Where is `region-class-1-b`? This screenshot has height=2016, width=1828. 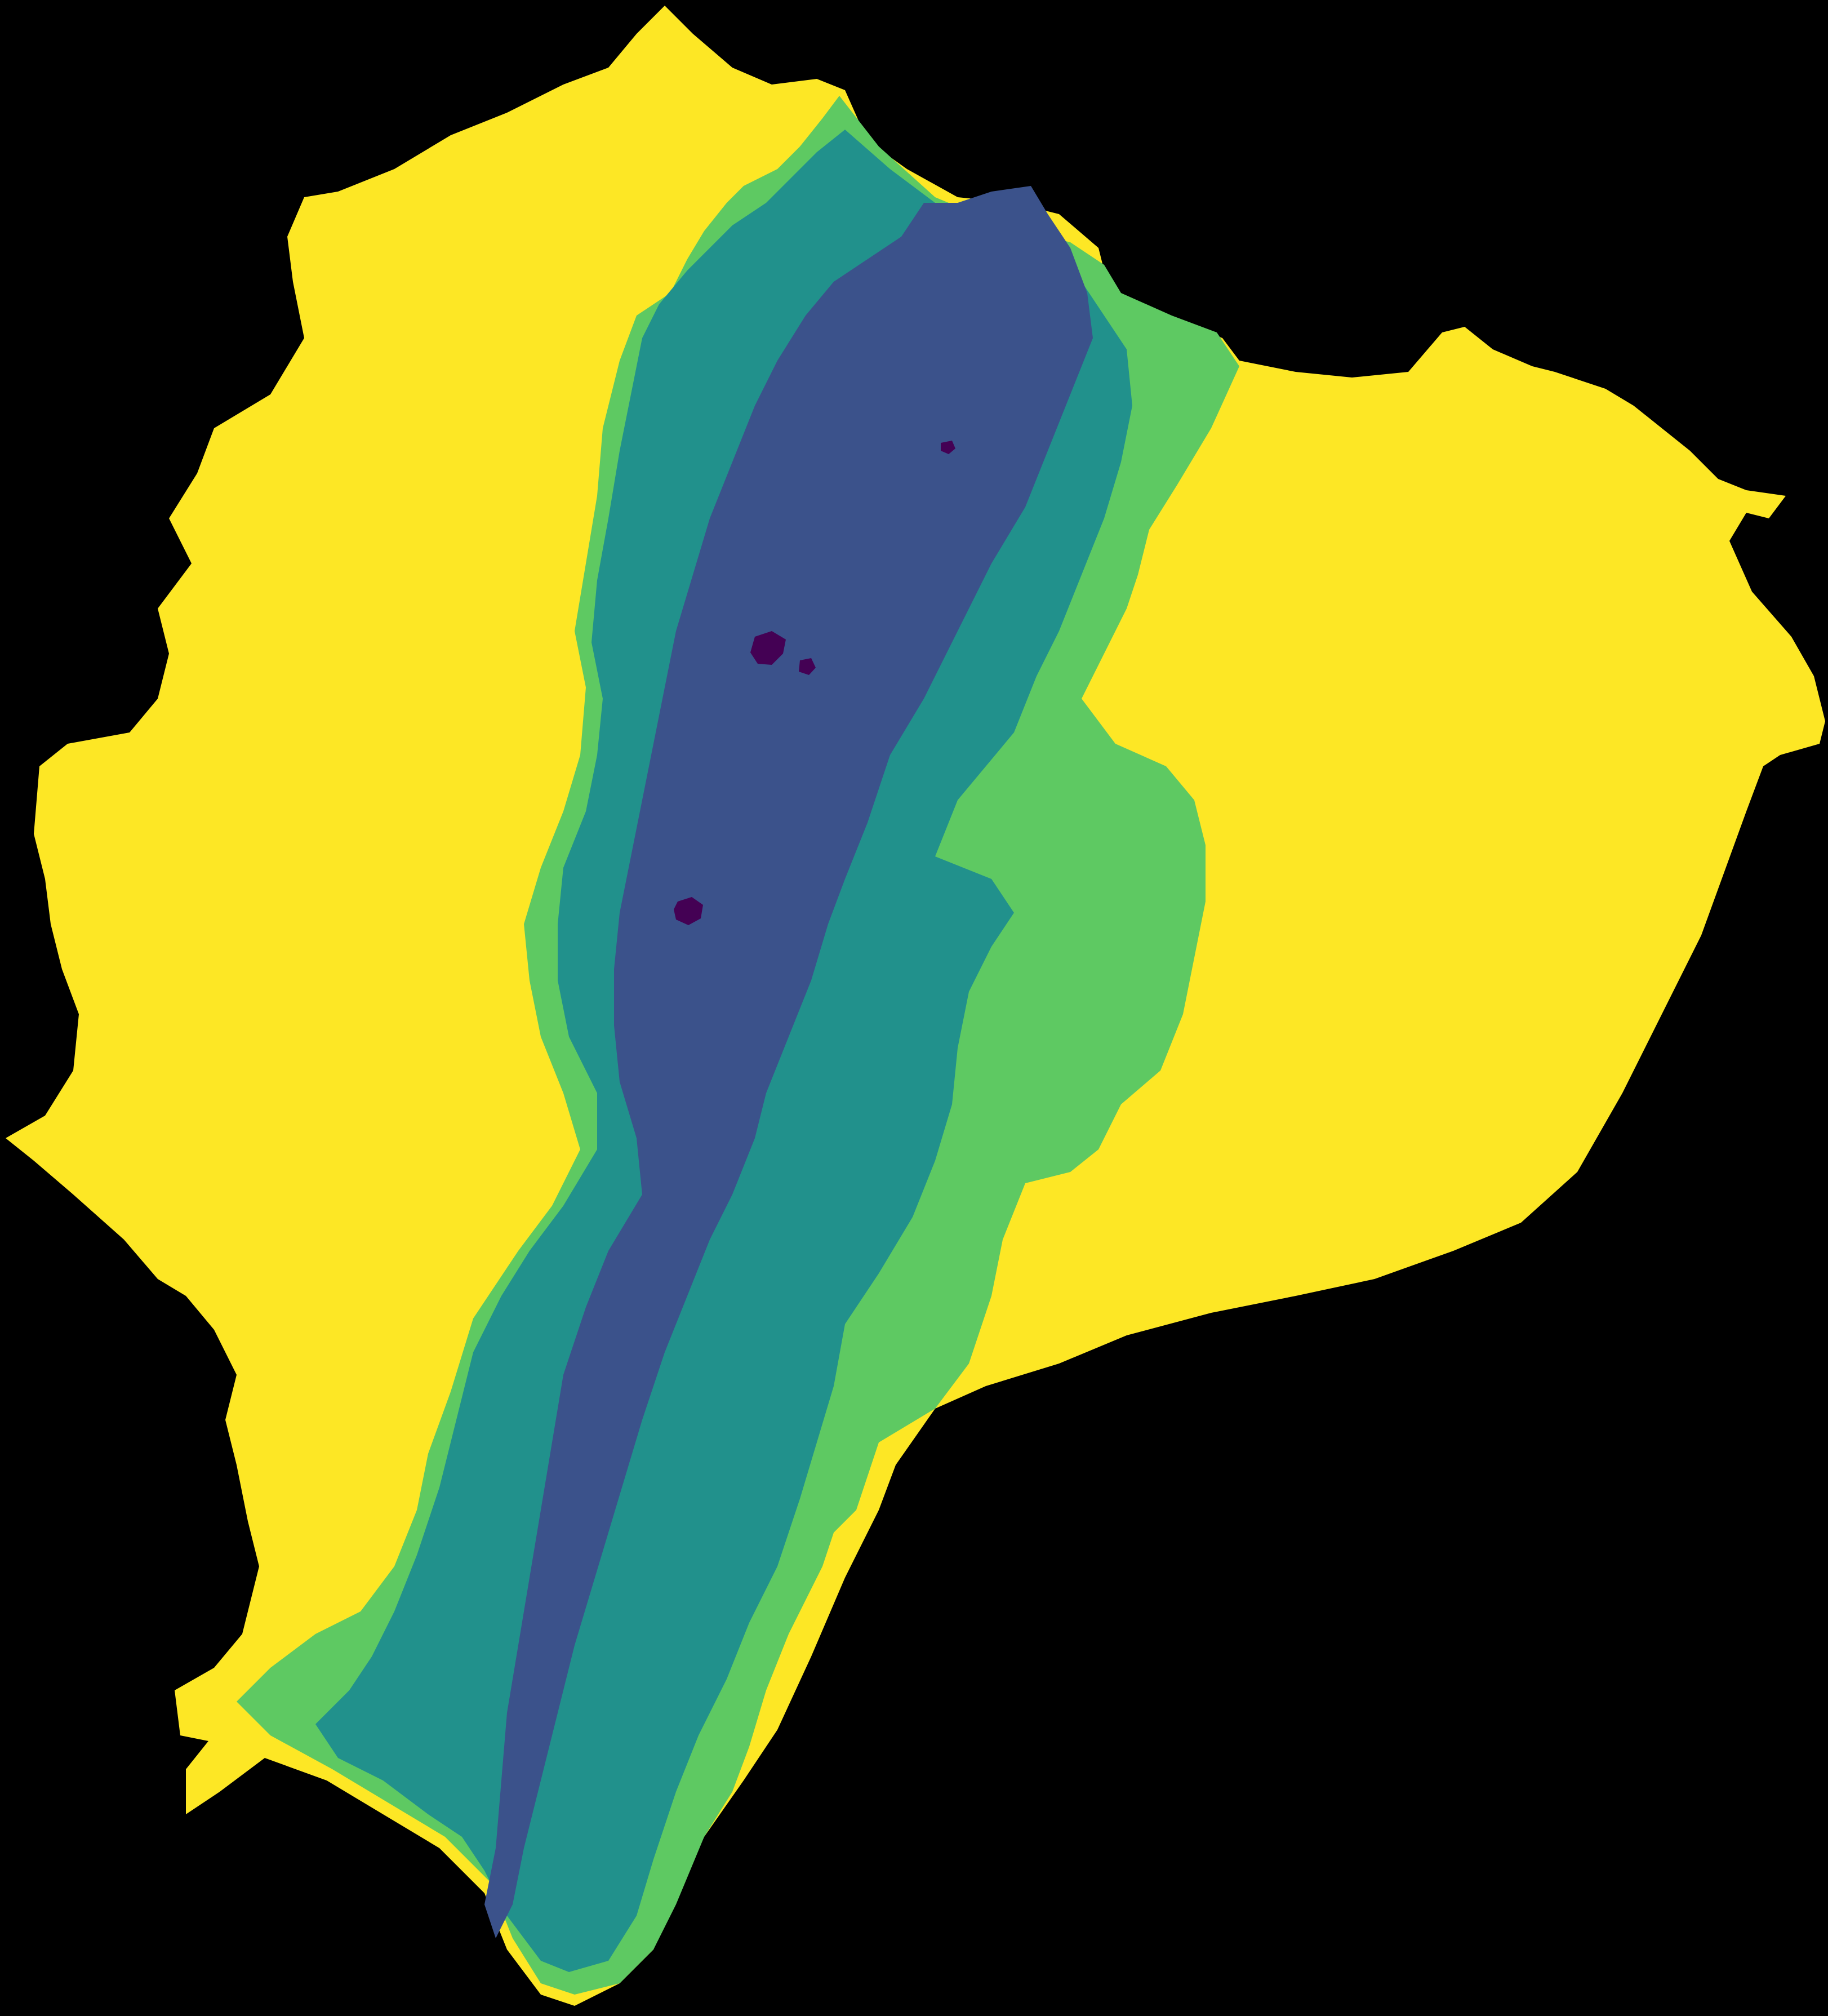
region-class-1-b is located at coordinates (807, 666).